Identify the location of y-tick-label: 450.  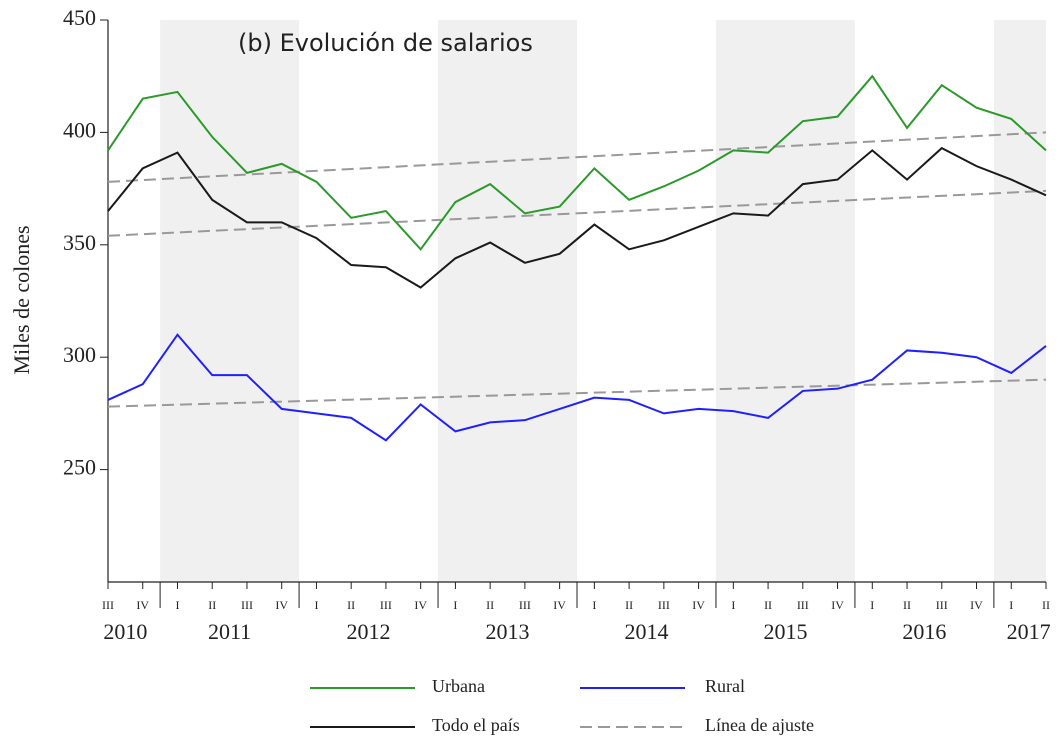
(79, 17).